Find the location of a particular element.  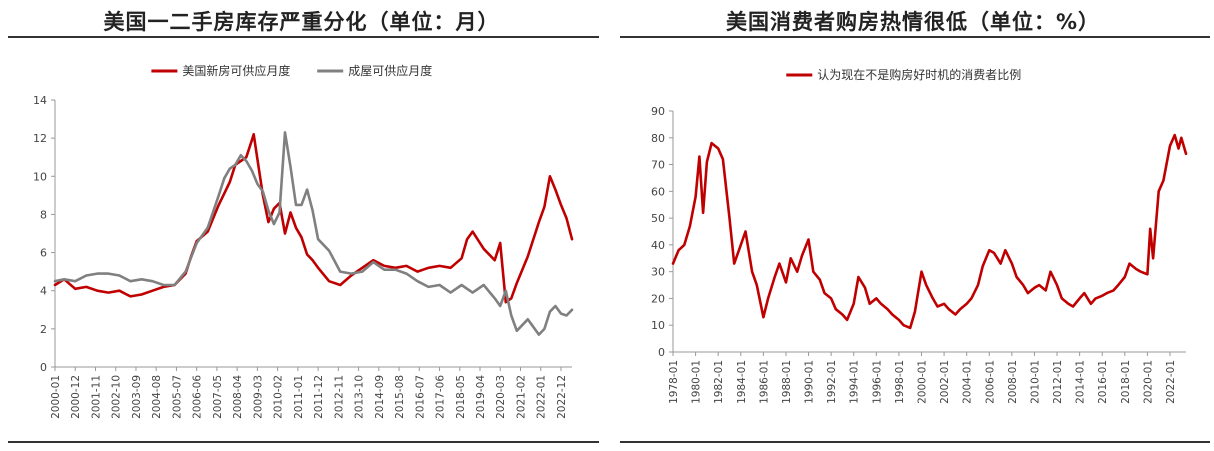

chart-title: 美国消费者购房热情很低（单位：%） is located at coordinates (913, 22).